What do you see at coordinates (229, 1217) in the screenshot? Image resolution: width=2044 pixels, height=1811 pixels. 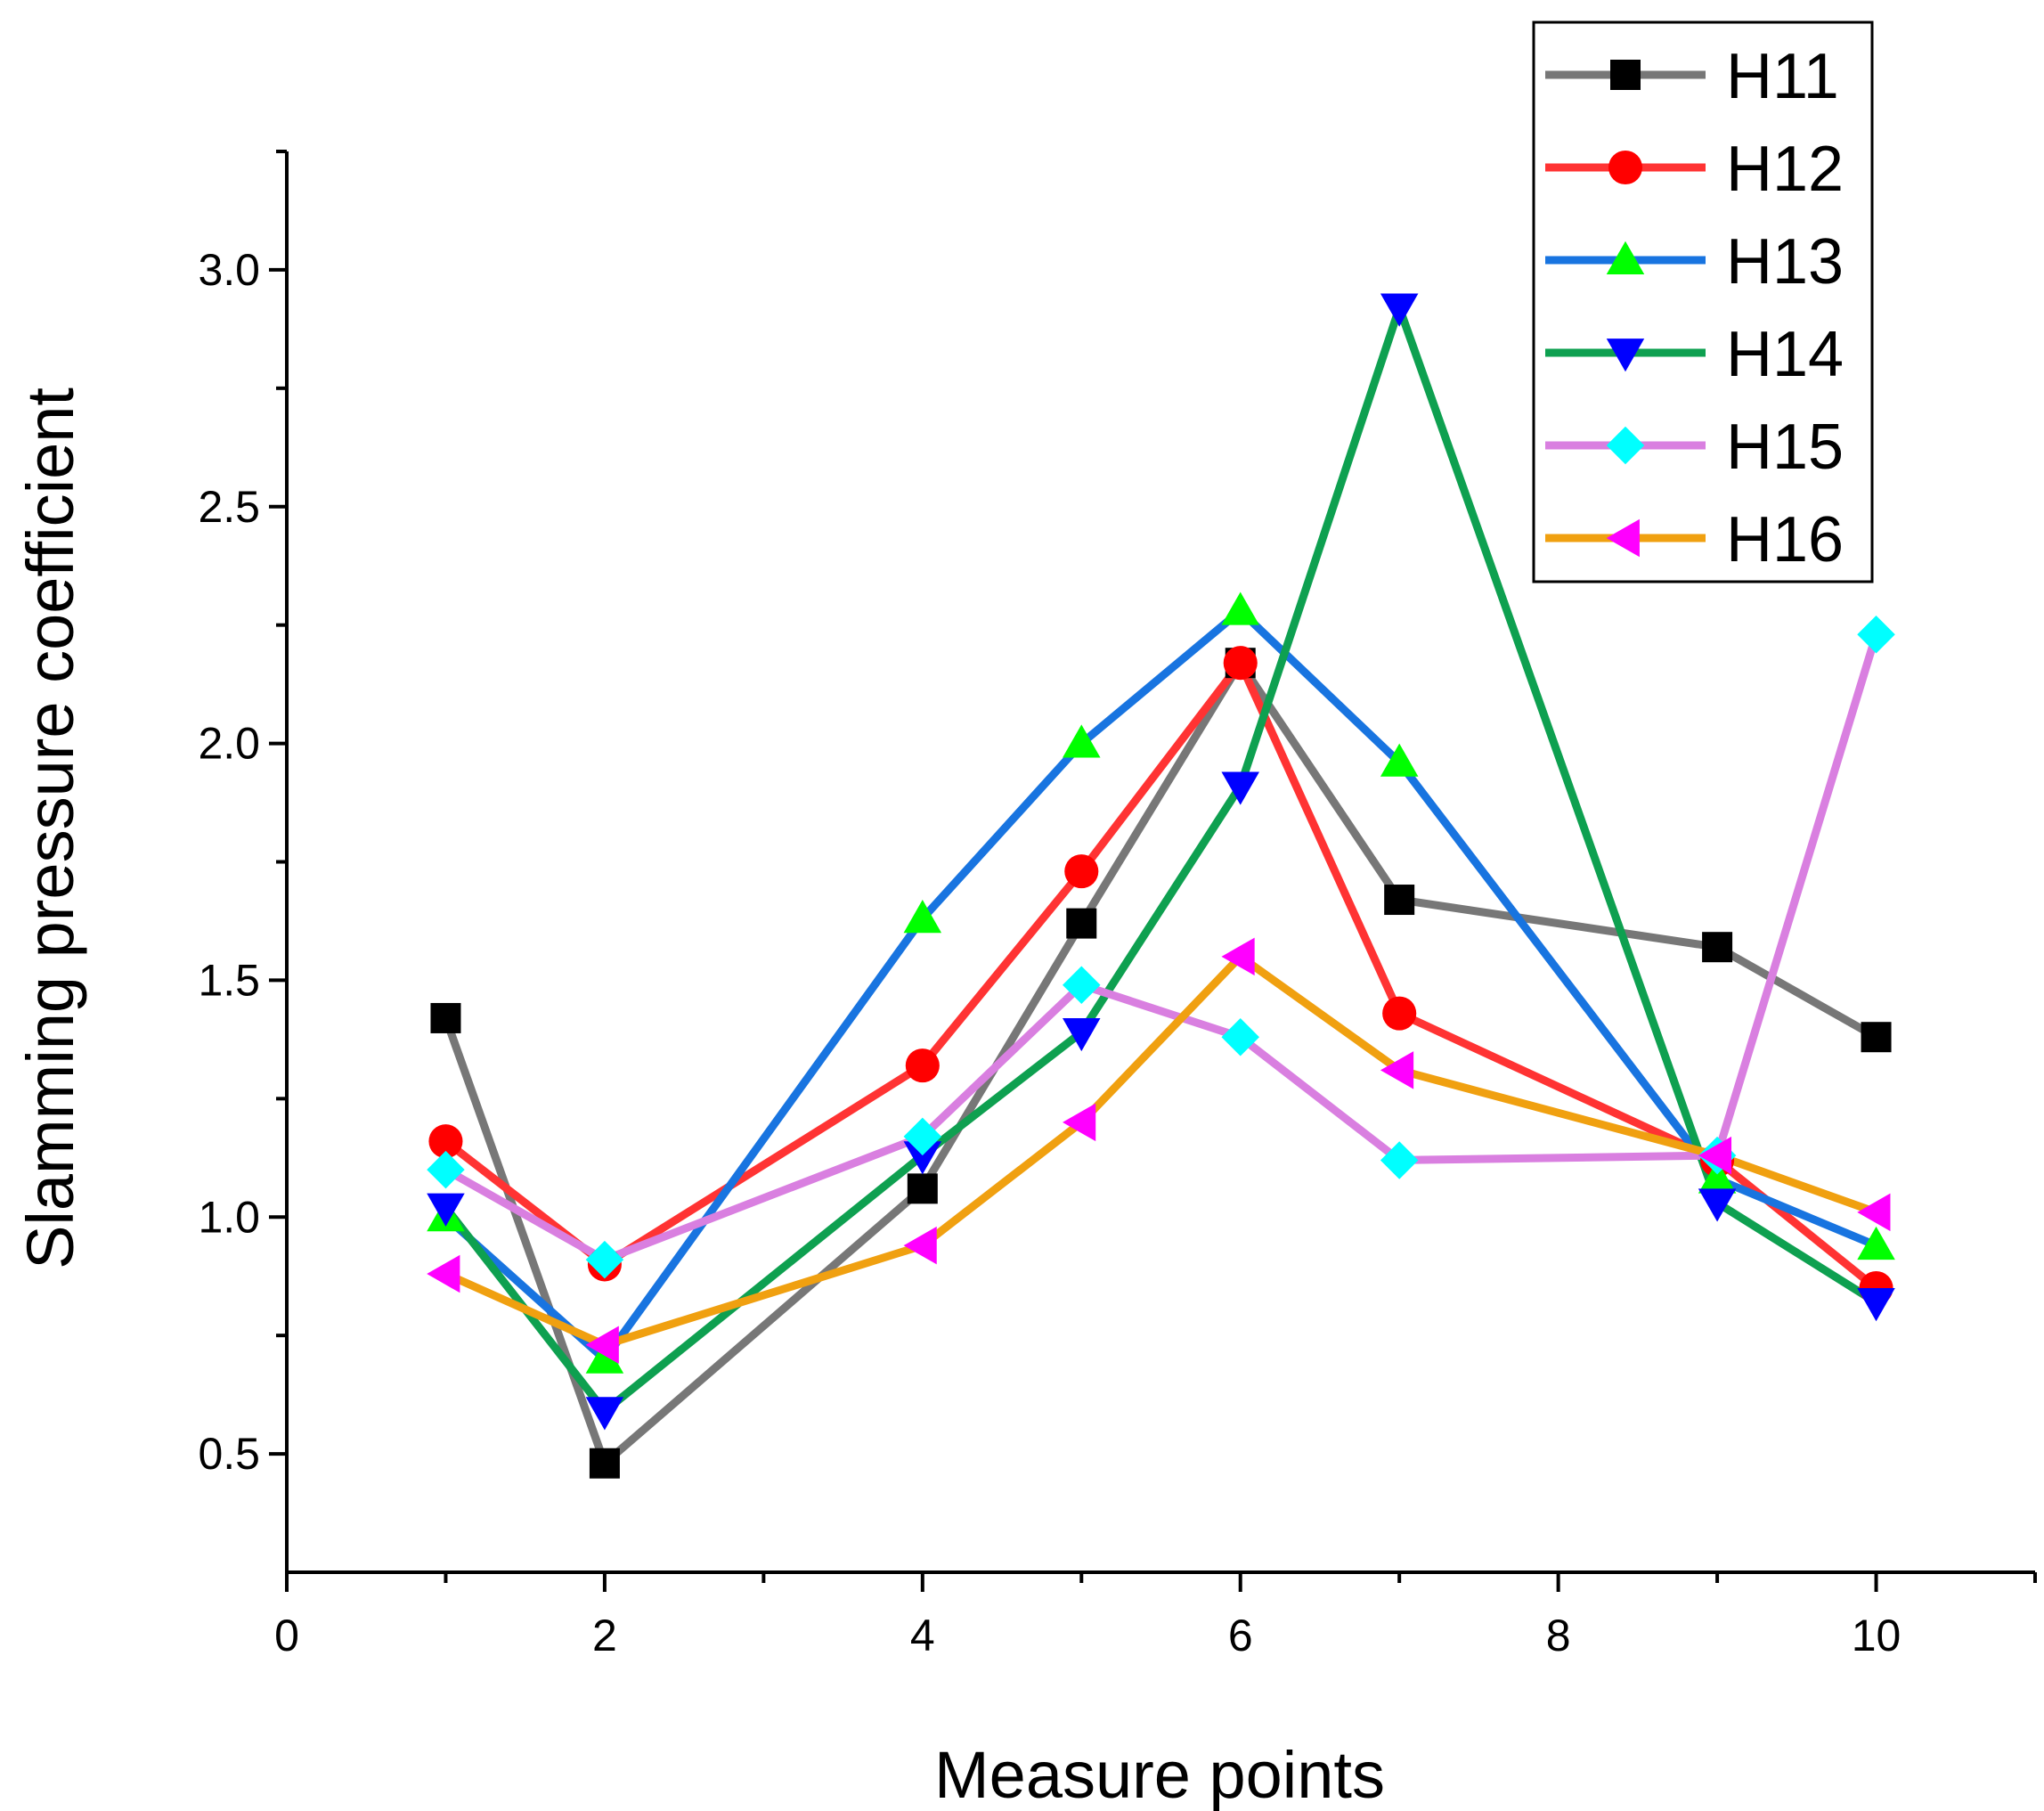 I see `y-tick-label: 1.0` at bounding box center [229, 1217].